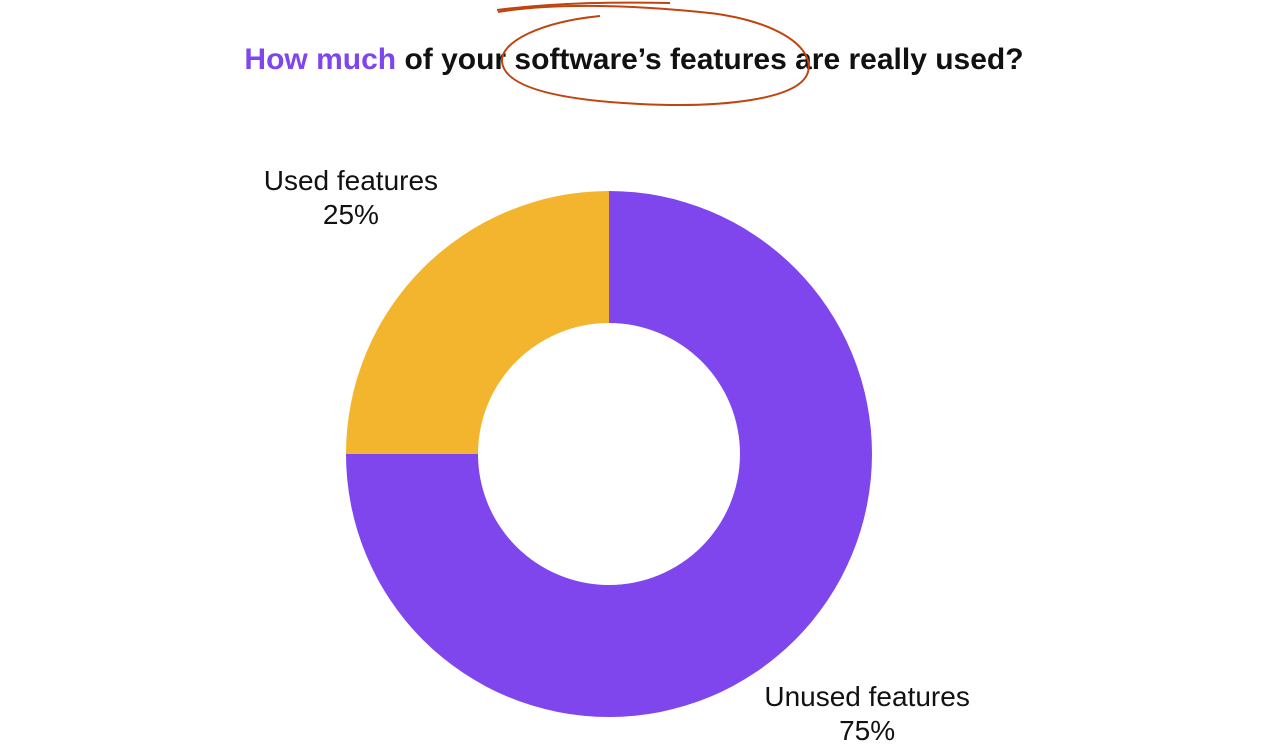 This screenshot has height=751, width=1278. I want to click on hand-drawn-circle, so click(653, 55).